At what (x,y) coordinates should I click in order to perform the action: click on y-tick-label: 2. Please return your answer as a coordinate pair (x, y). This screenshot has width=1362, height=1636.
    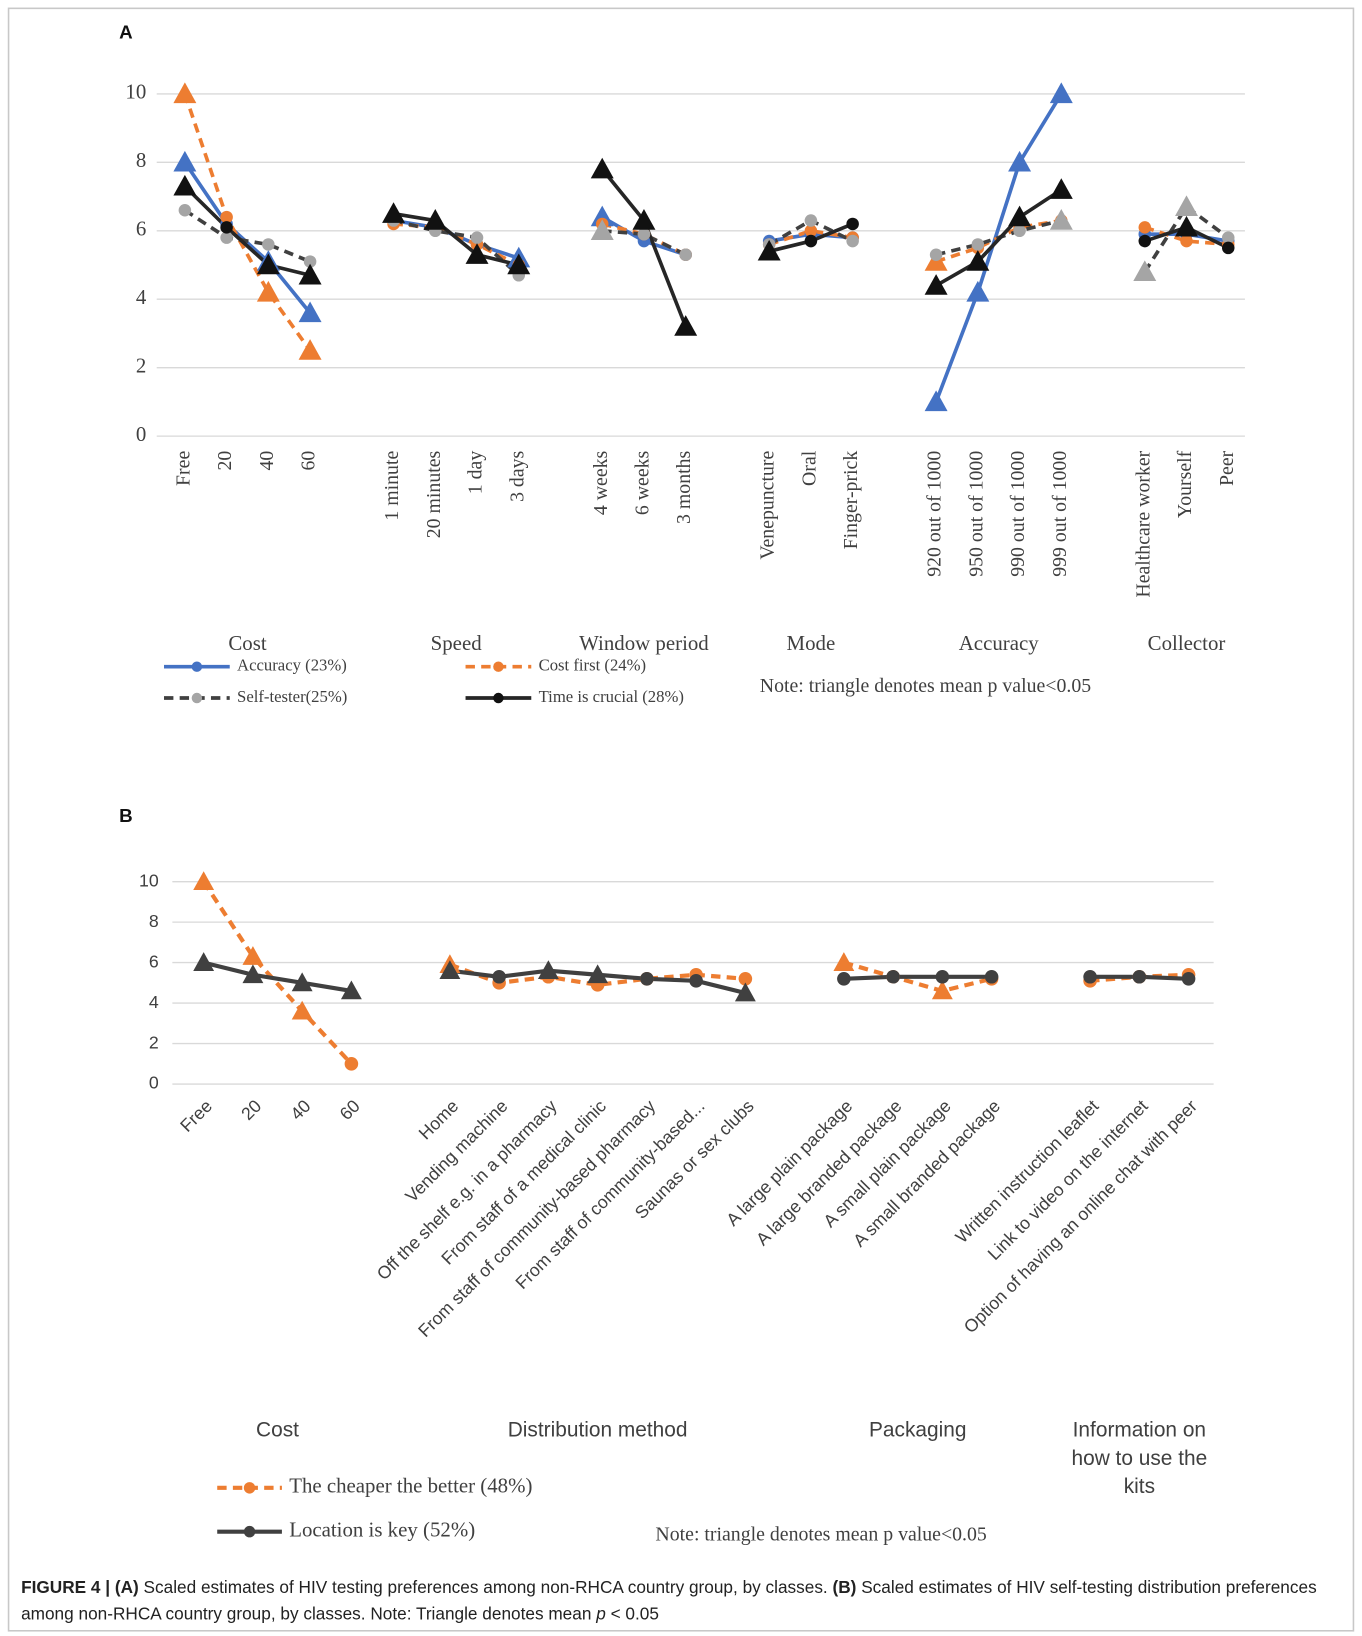
    Looking at the image, I should click on (141, 365).